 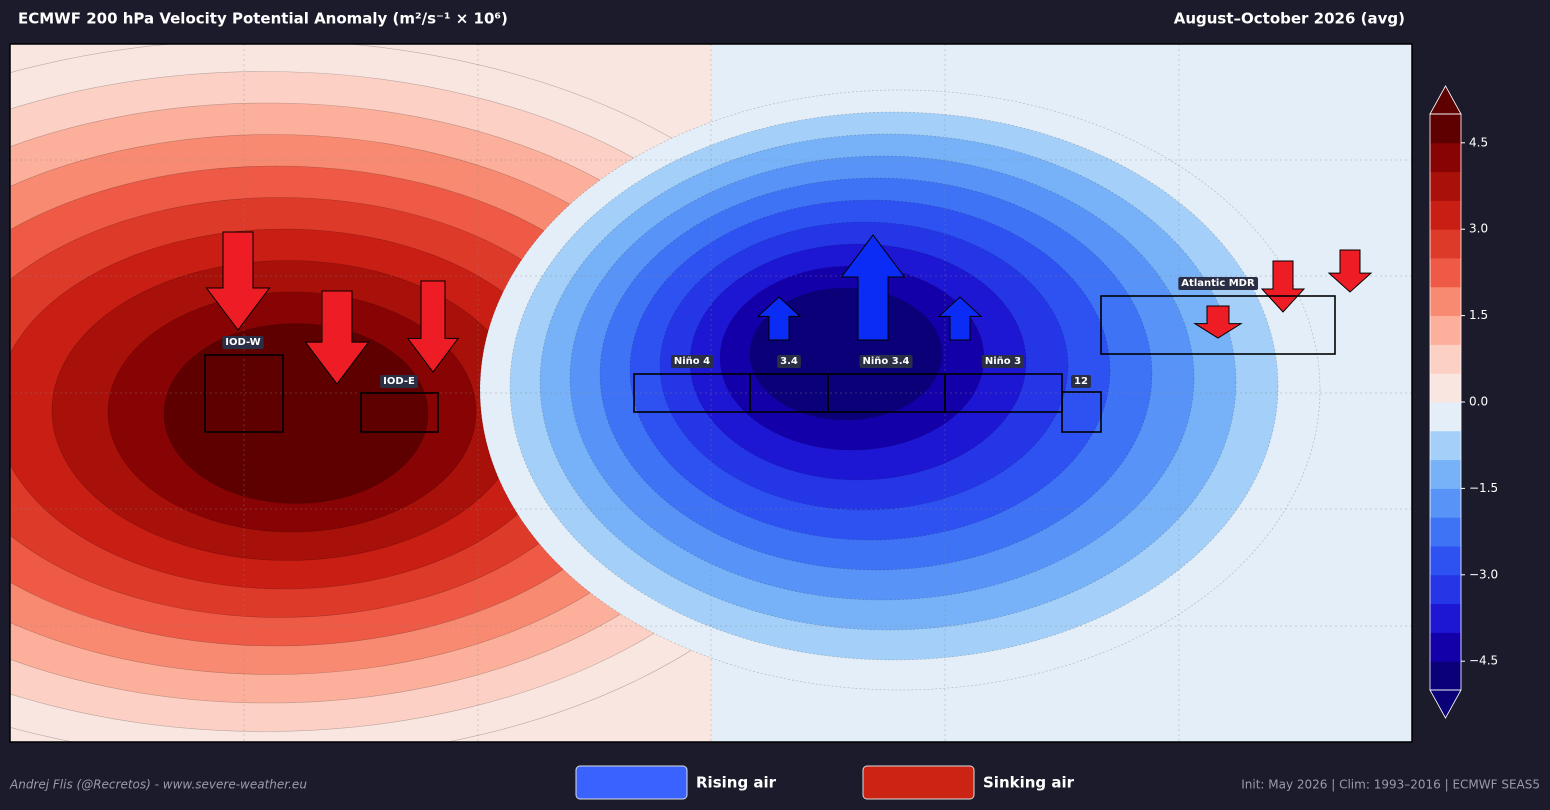 I want to click on period: August–October 2026 (avg), so click(x=1289, y=19).